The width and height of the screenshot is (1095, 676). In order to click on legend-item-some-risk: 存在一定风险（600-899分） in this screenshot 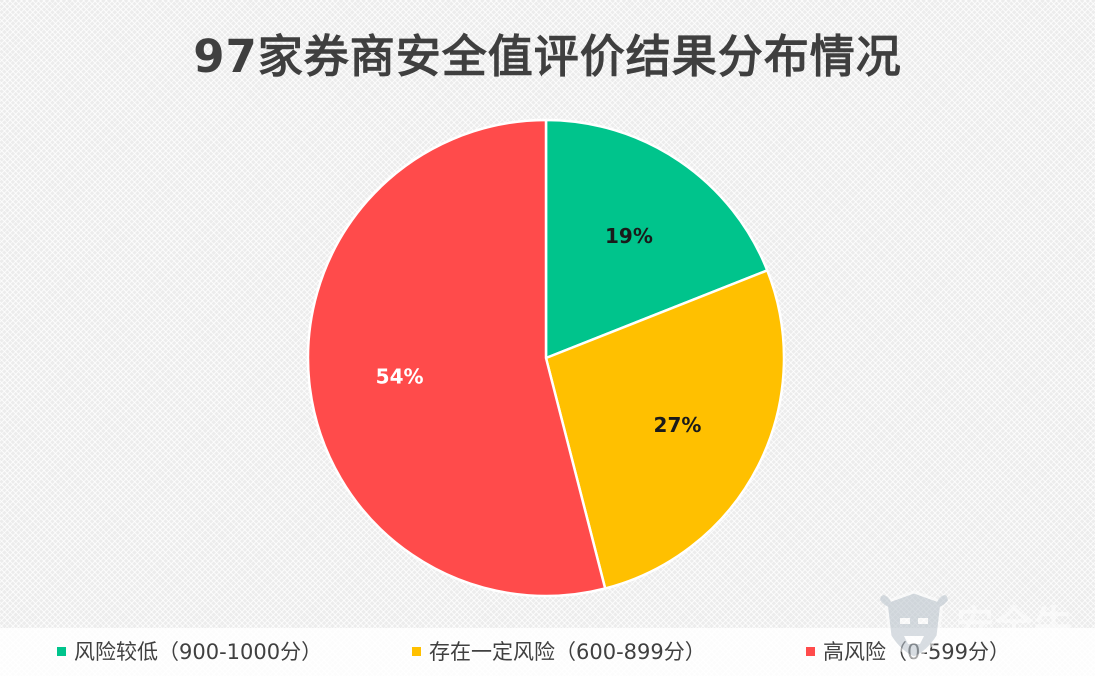, I will do `click(559, 651)`.